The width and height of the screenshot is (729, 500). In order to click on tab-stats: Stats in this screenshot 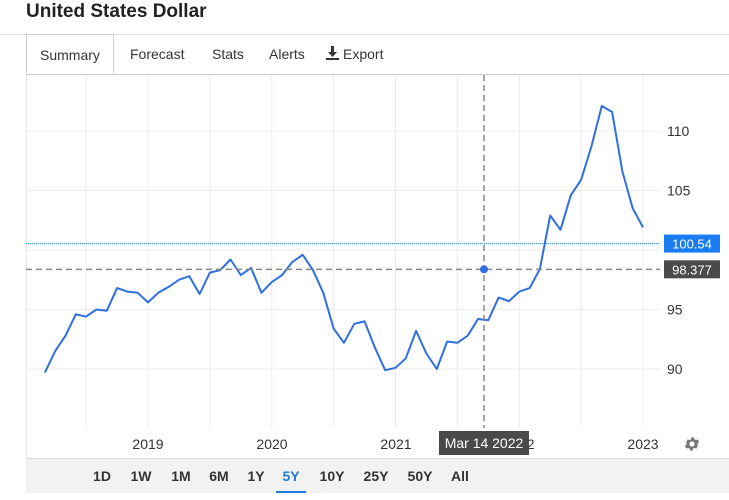, I will do `click(228, 54)`.